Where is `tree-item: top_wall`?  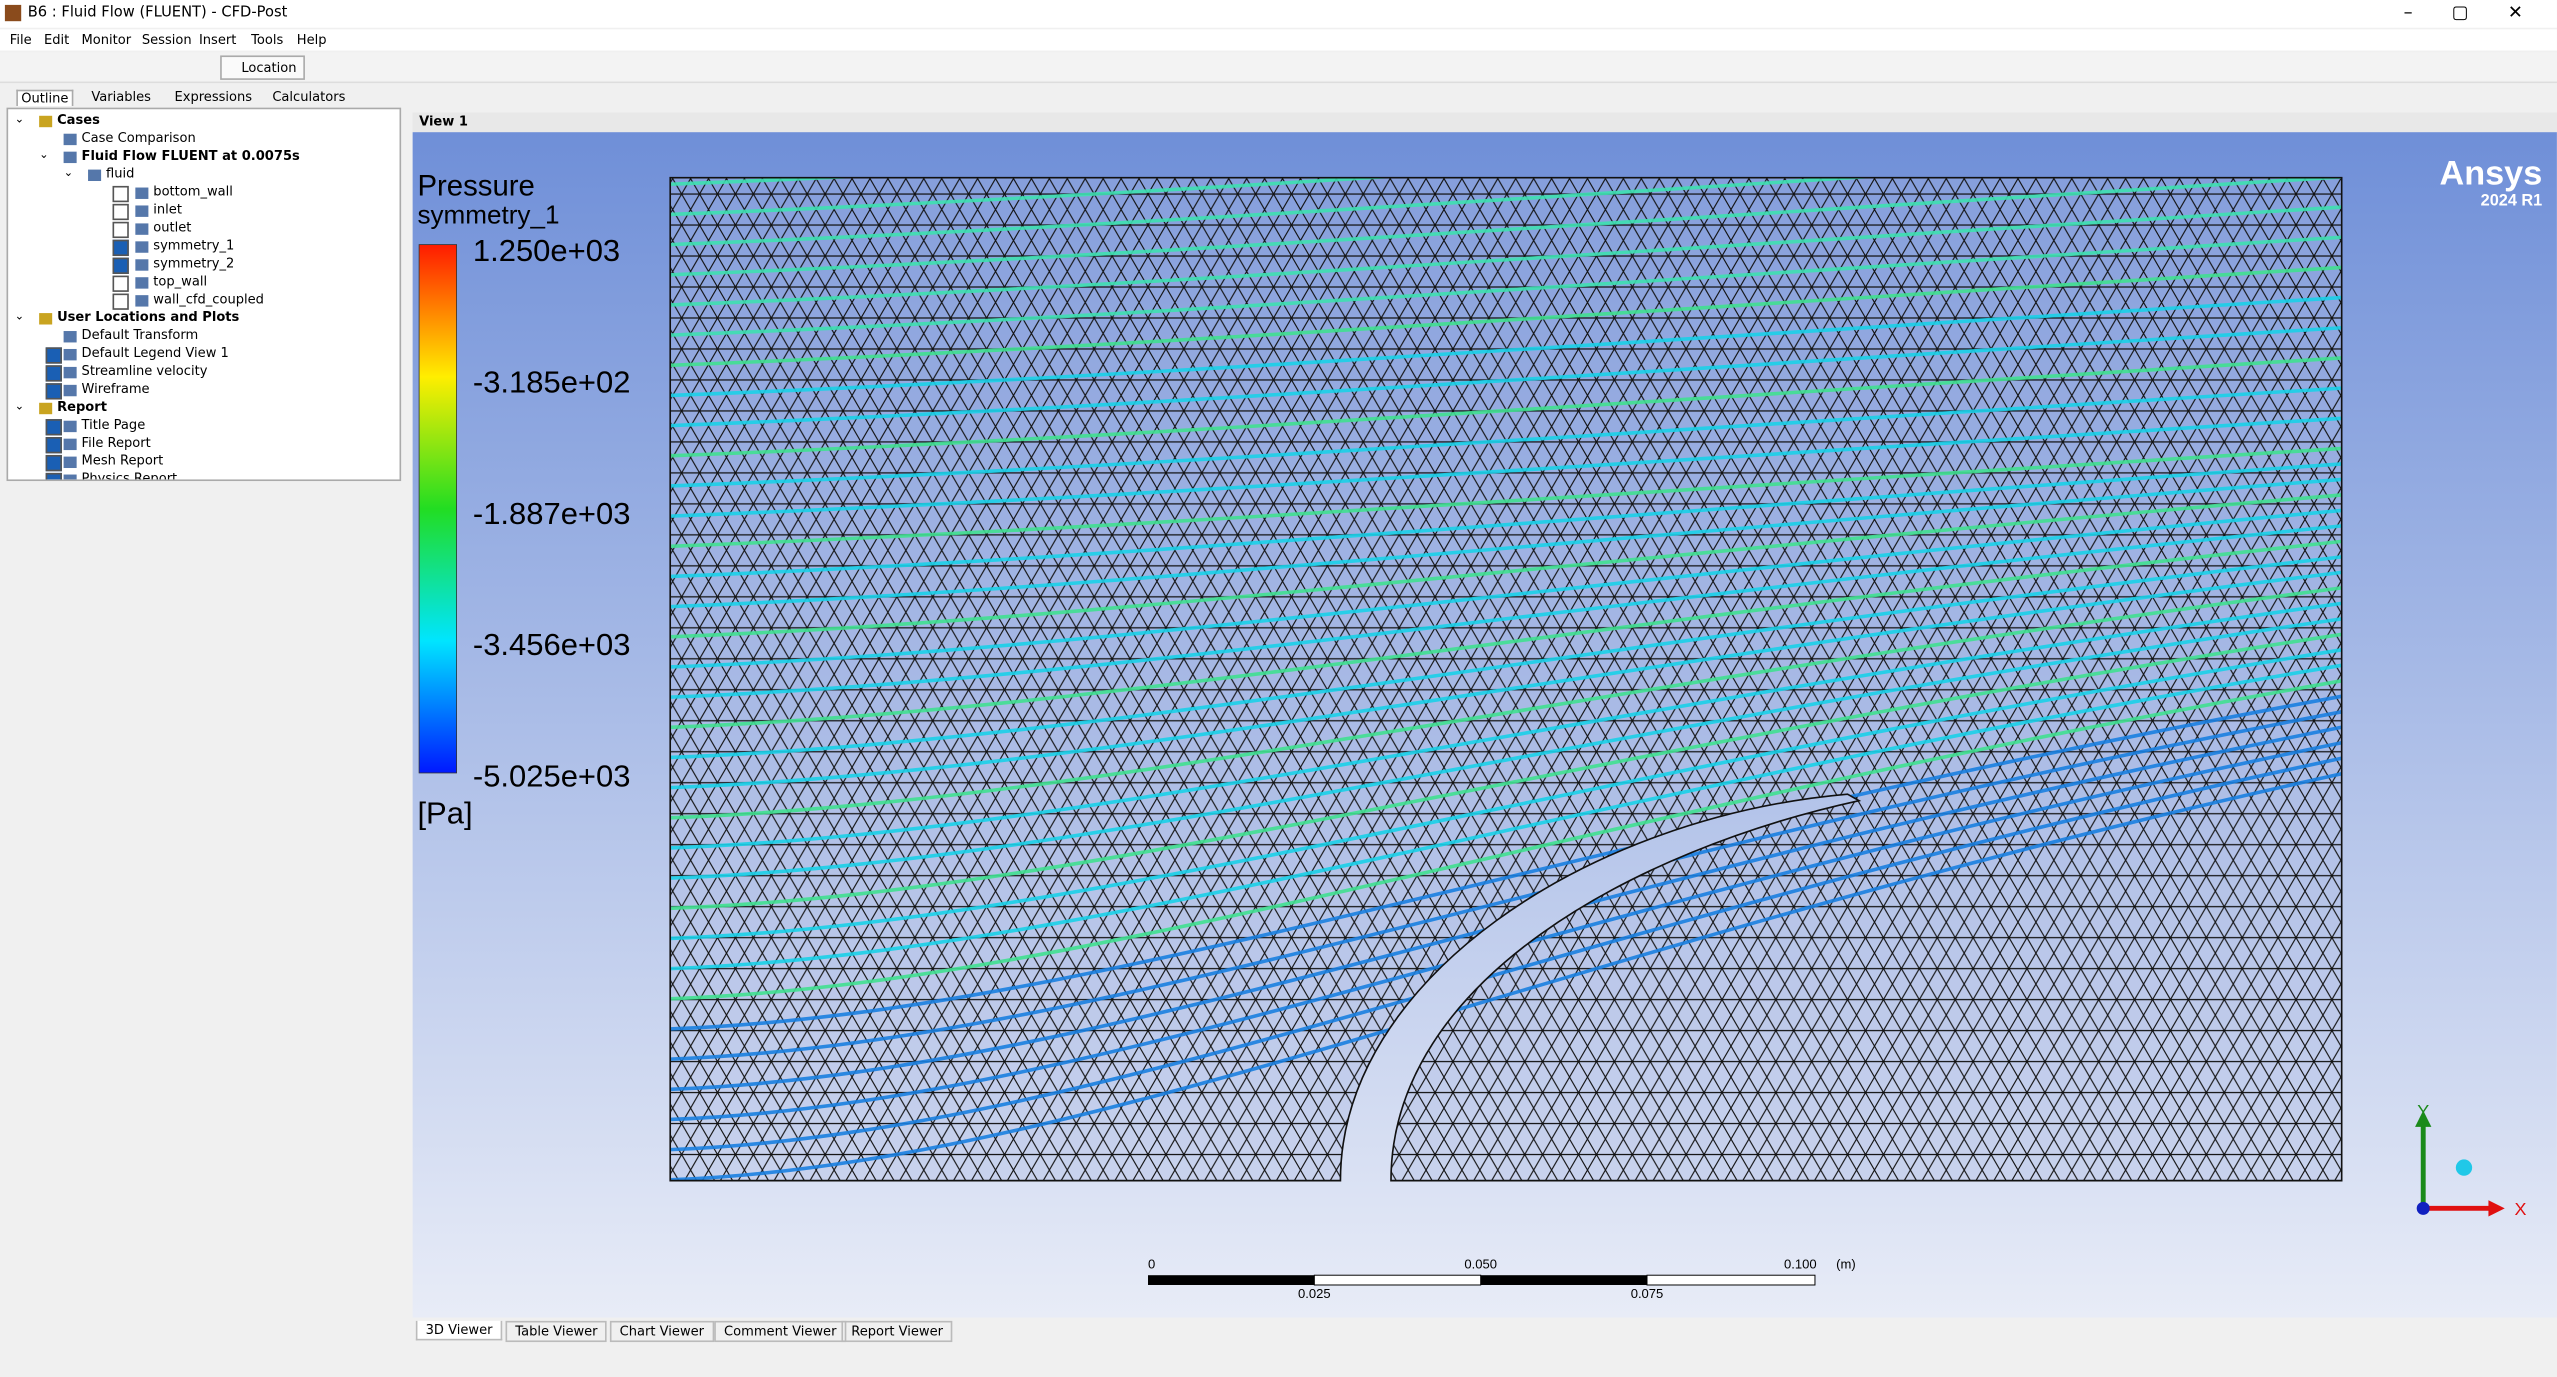 tree-item: top_wall is located at coordinates (200, 283).